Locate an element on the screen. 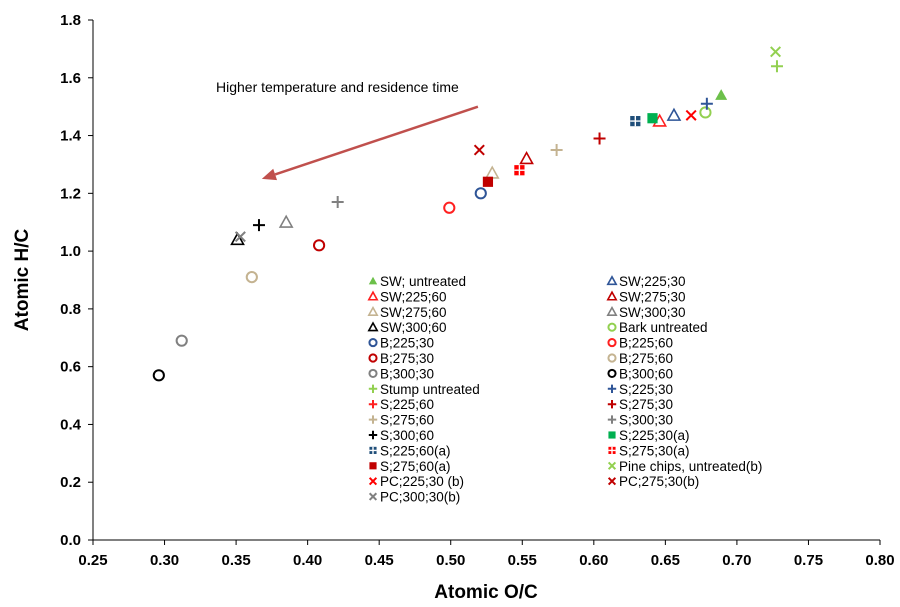  legend-label: S;300;30 is located at coordinates (646, 420).